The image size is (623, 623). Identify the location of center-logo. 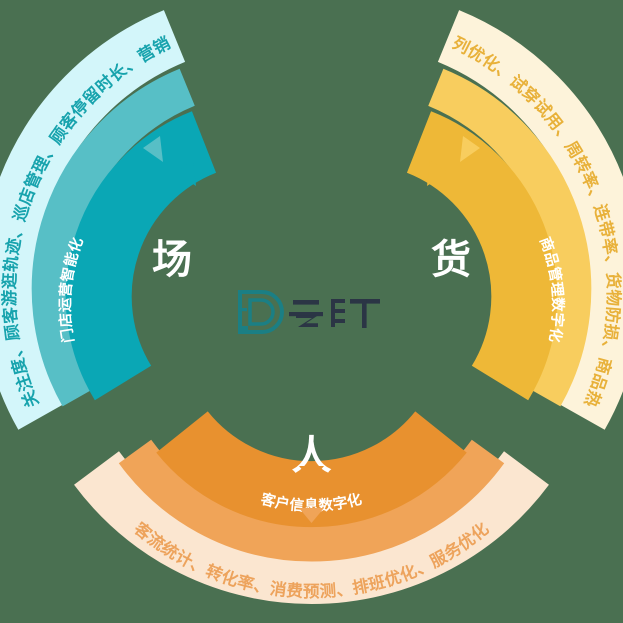
(312, 312).